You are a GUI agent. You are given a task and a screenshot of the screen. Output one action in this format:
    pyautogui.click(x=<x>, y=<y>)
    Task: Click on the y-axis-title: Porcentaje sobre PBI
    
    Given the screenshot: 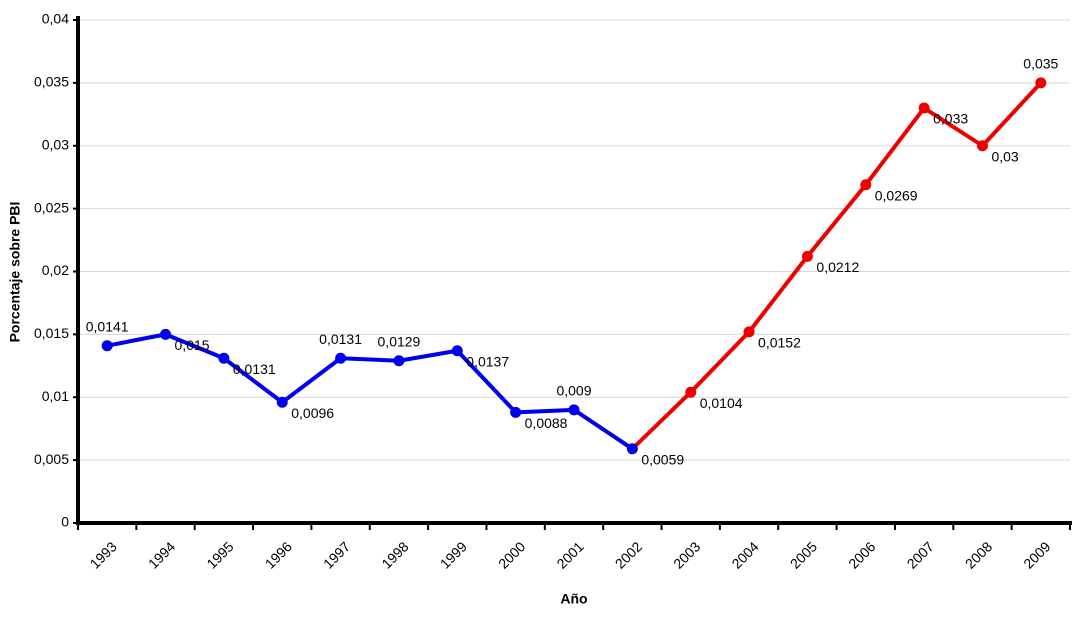 What is the action you would take?
    pyautogui.click(x=15, y=272)
    